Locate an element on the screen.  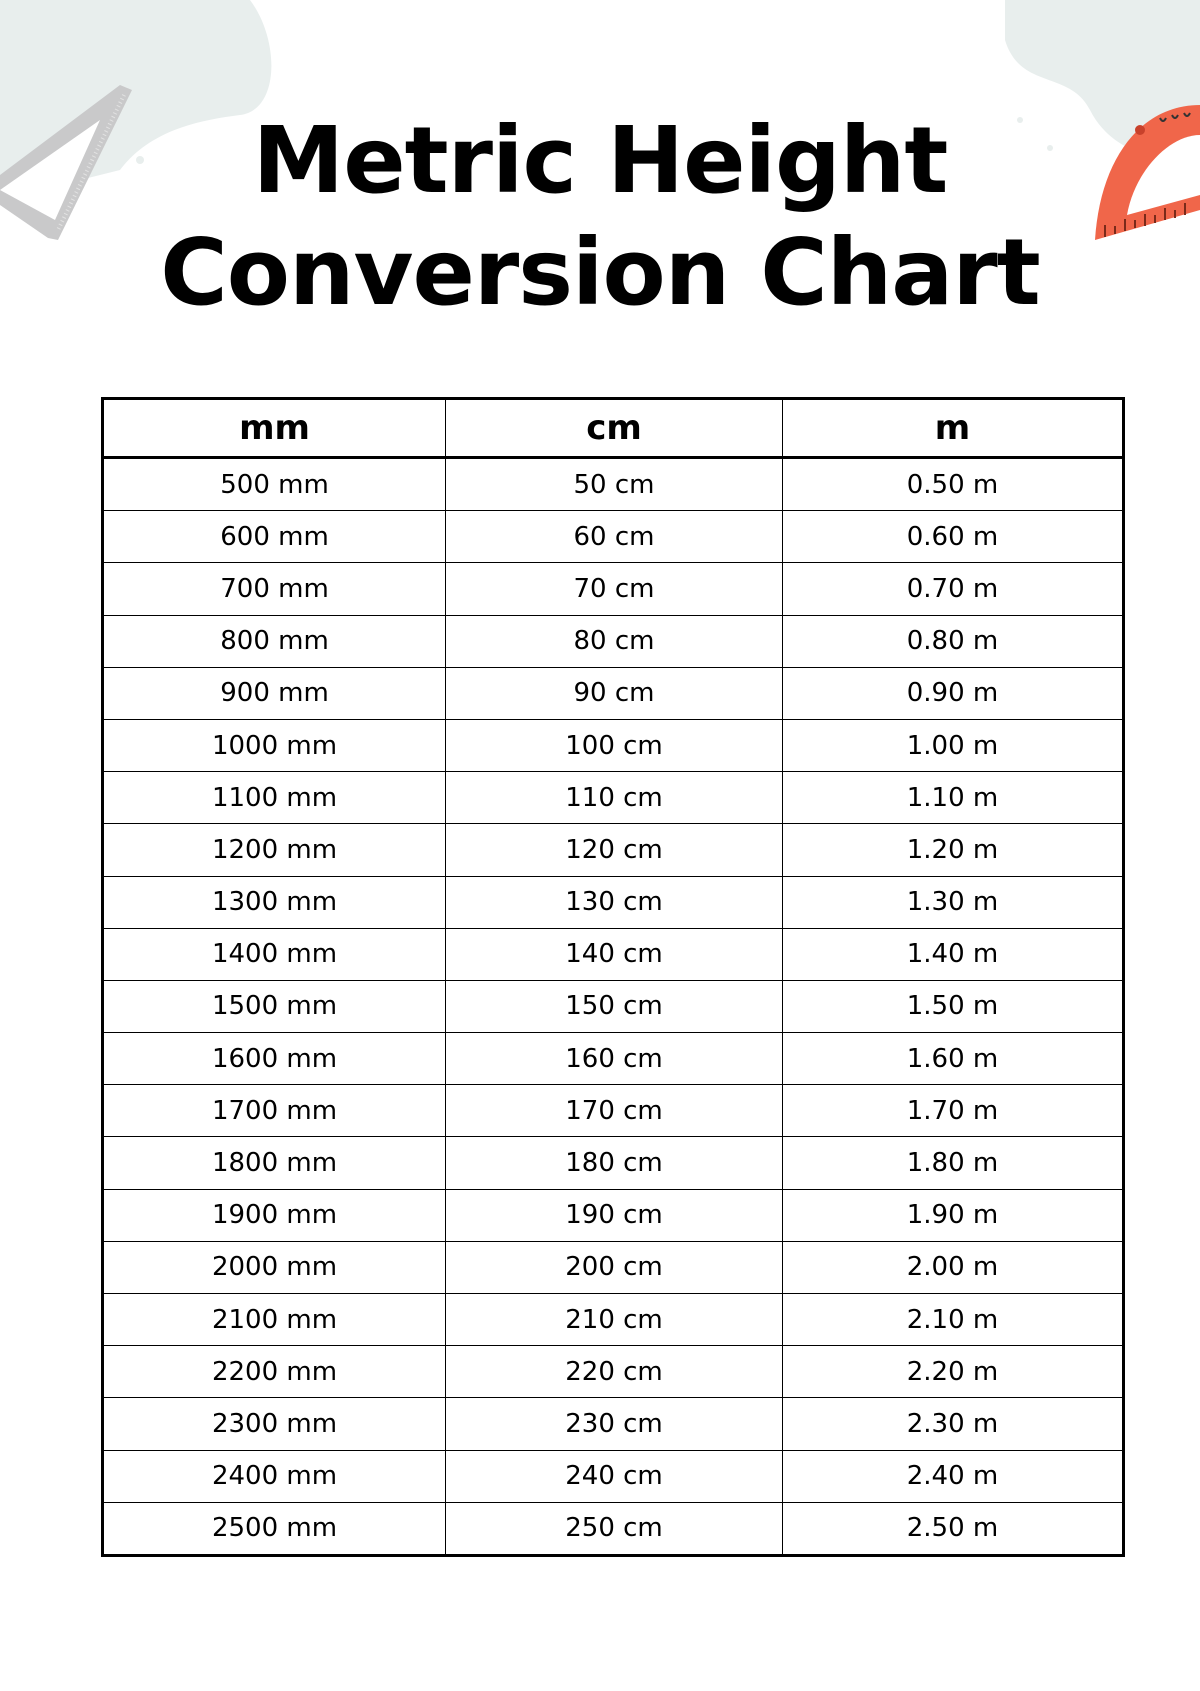
title-line-1: Metric Height is located at coordinates (600, 160).